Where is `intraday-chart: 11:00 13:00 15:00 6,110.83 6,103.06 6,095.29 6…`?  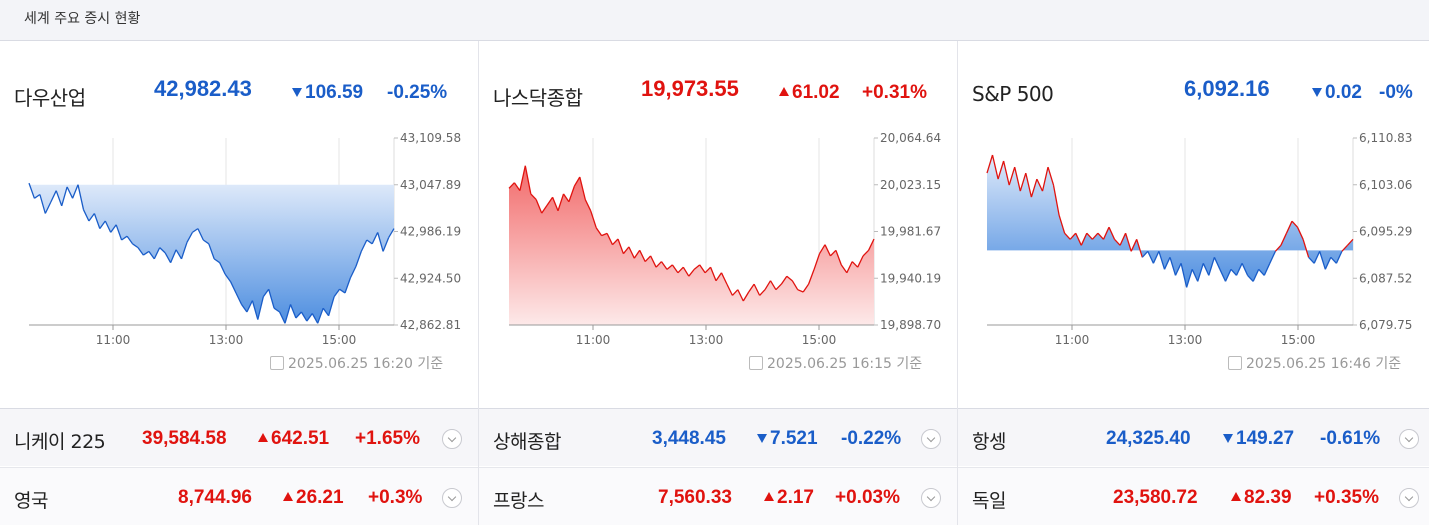
intraday-chart: 11:00 13:00 15:00 6,110.83 6,103.06 6,095.29 6… is located at coordinates (1193, 241).